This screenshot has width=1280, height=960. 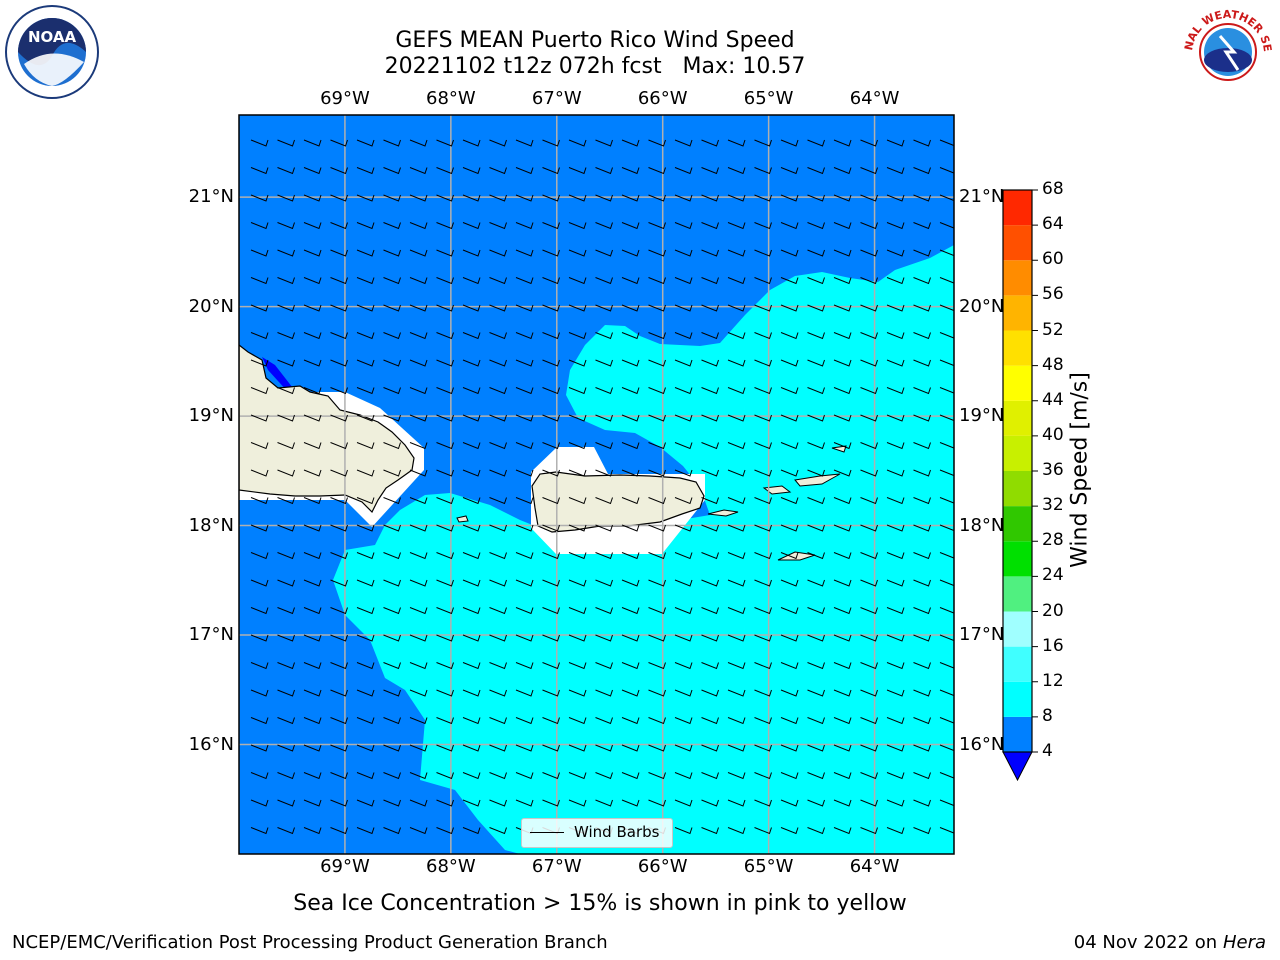 I want to click on lon-label-top: 68°W, so click(x=450, y=98).